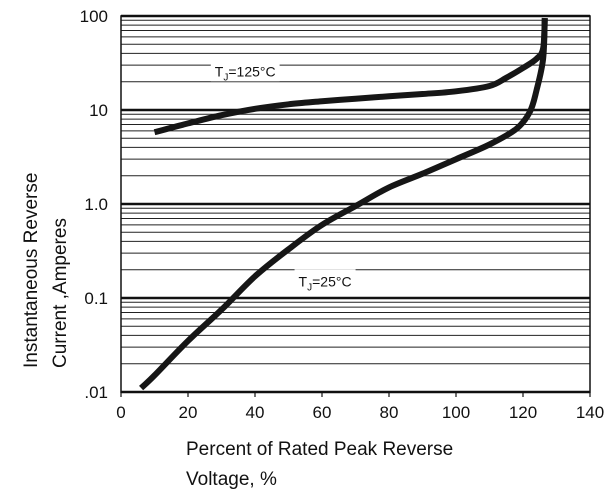  I want to click on y-tick-label: 10, so click(98, 110).